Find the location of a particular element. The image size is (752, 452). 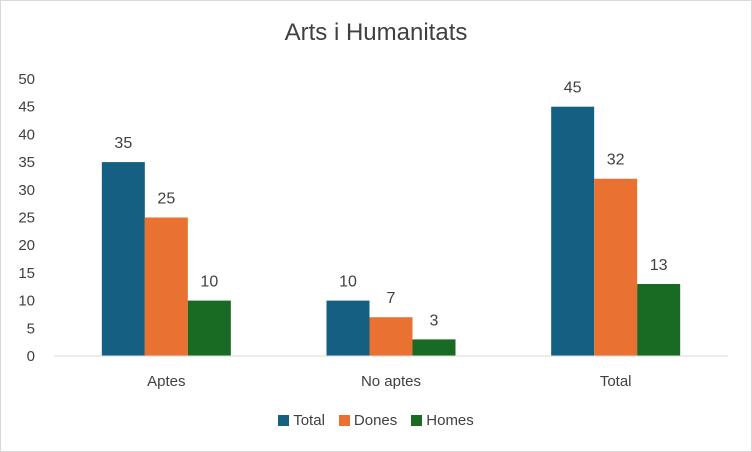

data-label: 32 is located at coordinates (616, 160).